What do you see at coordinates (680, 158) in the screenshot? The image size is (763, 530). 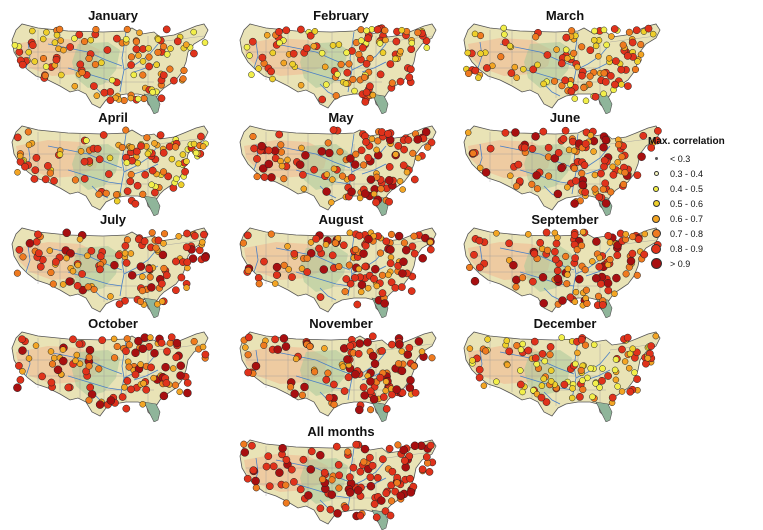 I see `legend-label: < 0.3` at bounding box center [680, 158].